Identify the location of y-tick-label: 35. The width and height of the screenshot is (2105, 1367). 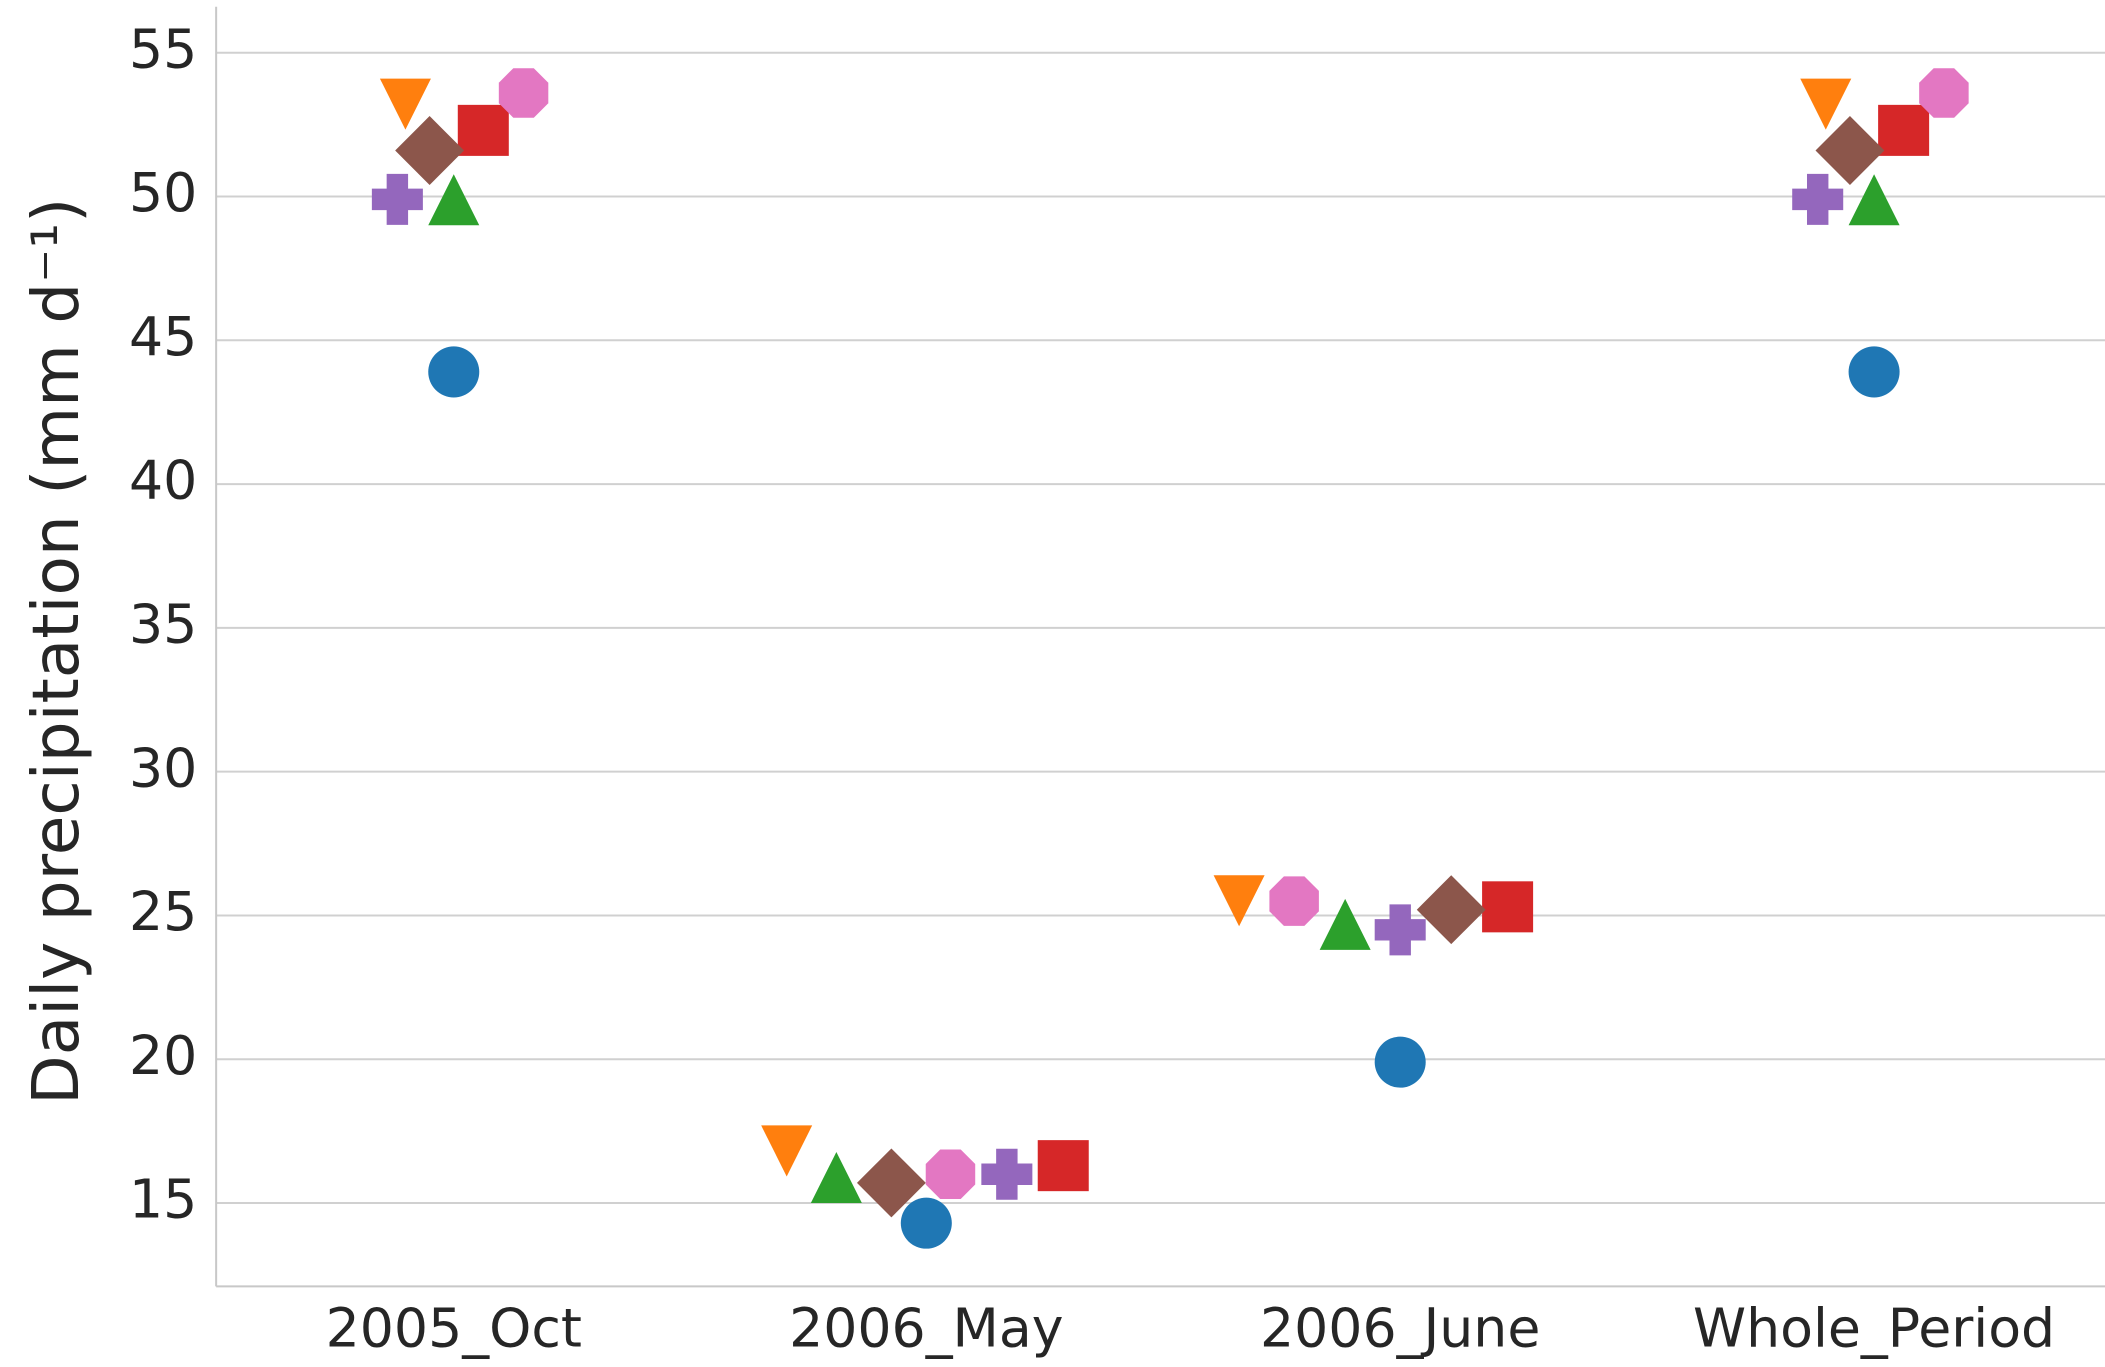
(163, 624).